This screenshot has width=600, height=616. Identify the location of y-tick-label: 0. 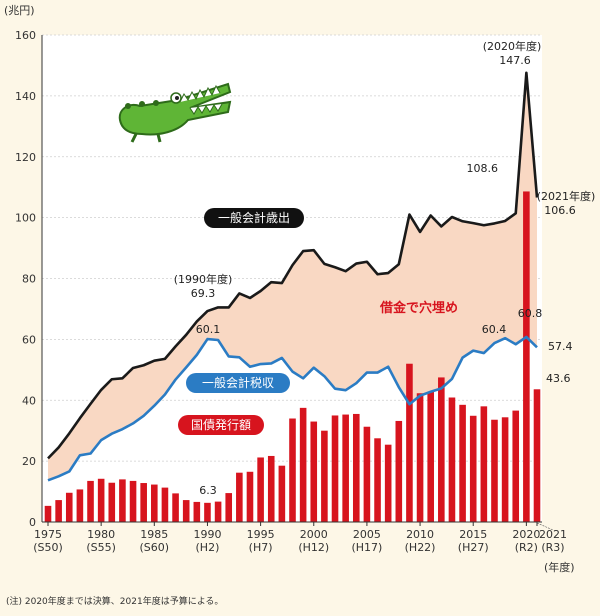
(32, 522).